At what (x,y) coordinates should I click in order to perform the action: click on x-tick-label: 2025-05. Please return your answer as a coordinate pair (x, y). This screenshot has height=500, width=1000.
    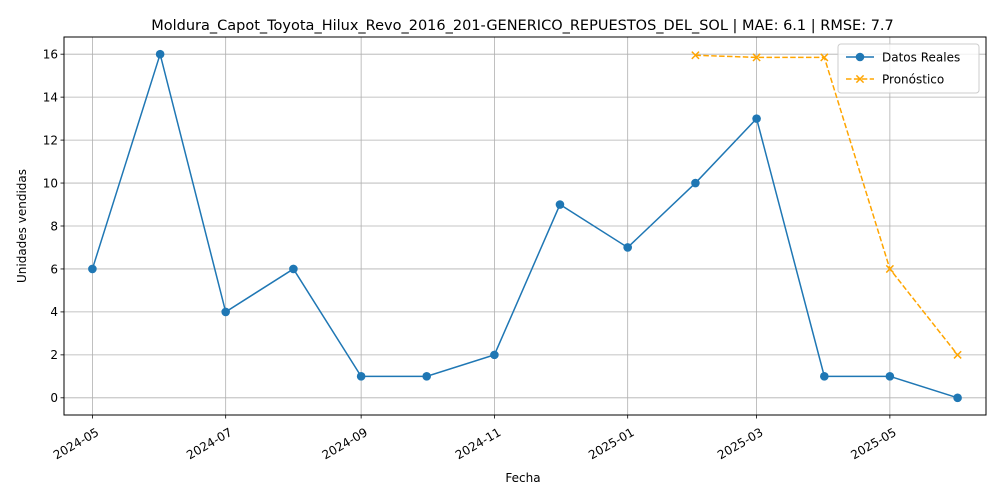
    Looking at the image, I should click on (873, 443).